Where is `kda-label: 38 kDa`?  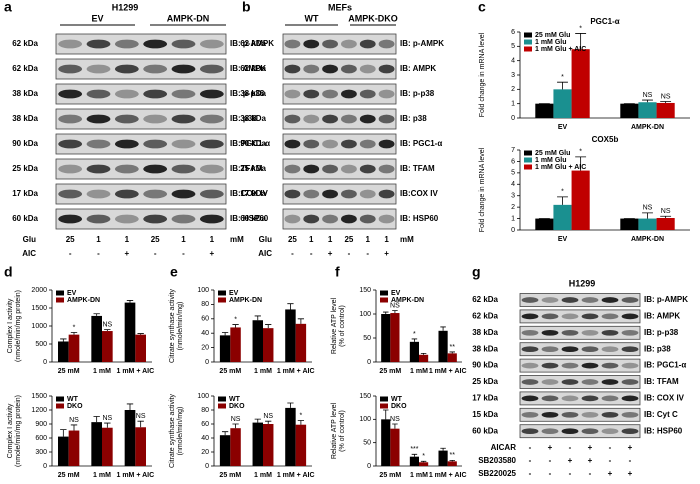 kda-label: 38 kDa is located at coordinates (25, 118).